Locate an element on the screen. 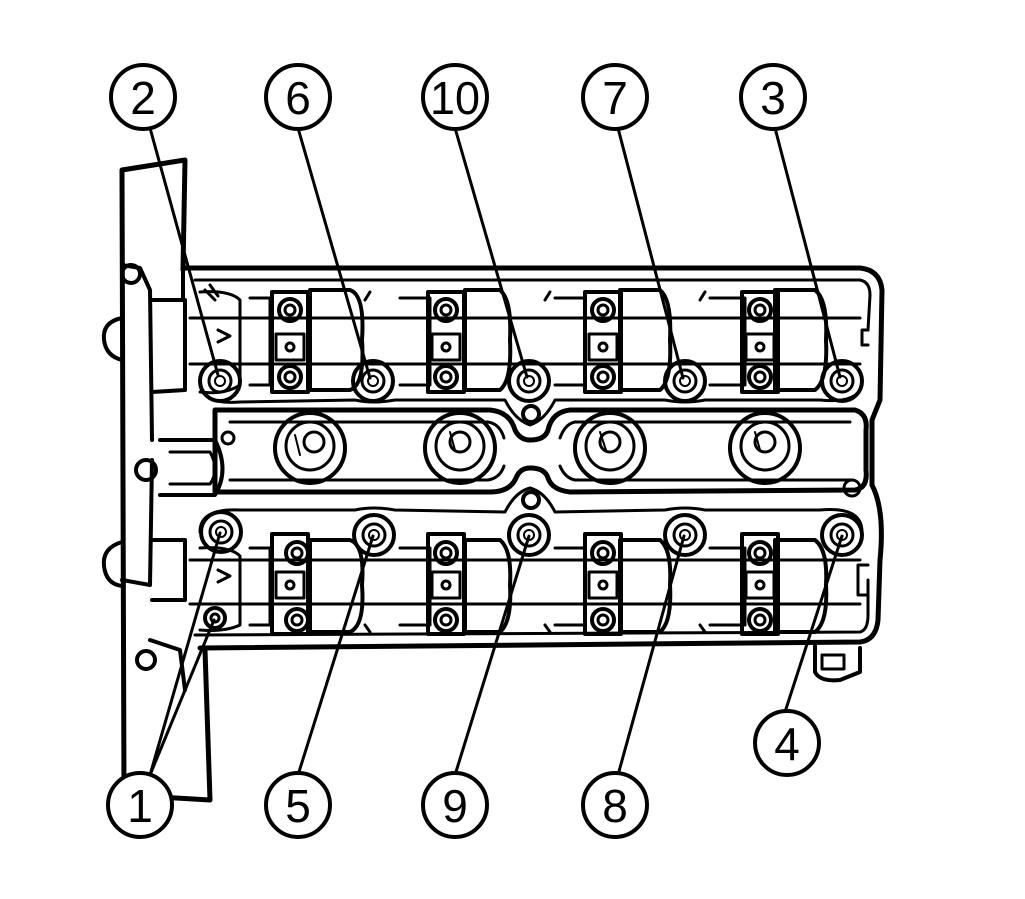 This screenshot has width=1025, height=899. callout-label-3: 3 is located at coordinates (773, 98).